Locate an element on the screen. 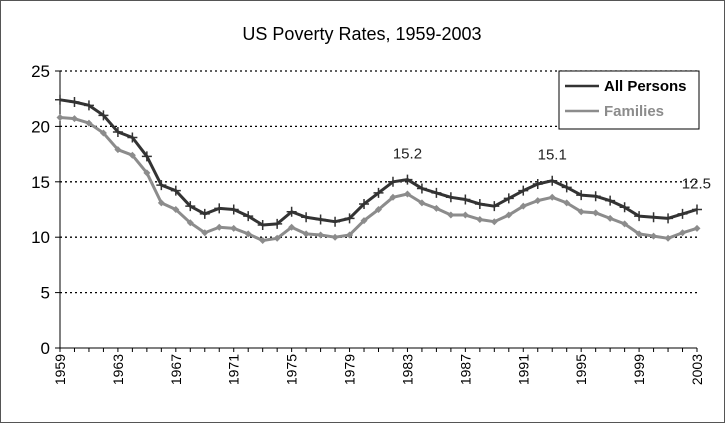  x-tick-label-1963: 1963 is located at coordinates (118, 369).